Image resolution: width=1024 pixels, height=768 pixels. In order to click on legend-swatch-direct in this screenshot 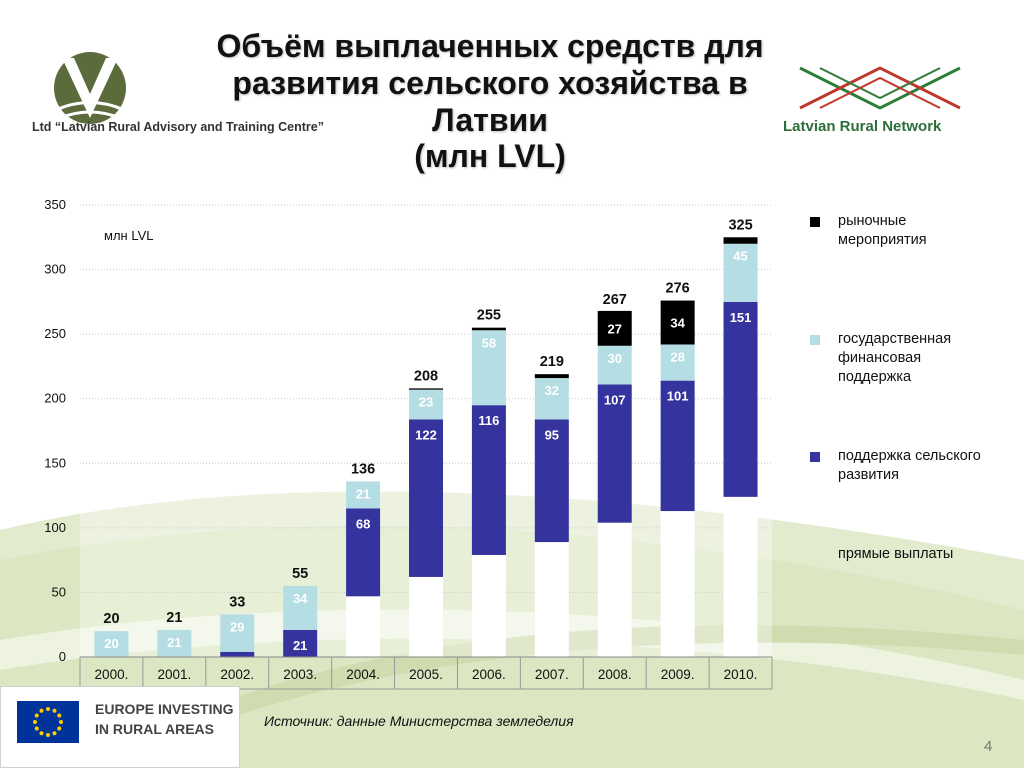, I will do `click(815, 555)`.